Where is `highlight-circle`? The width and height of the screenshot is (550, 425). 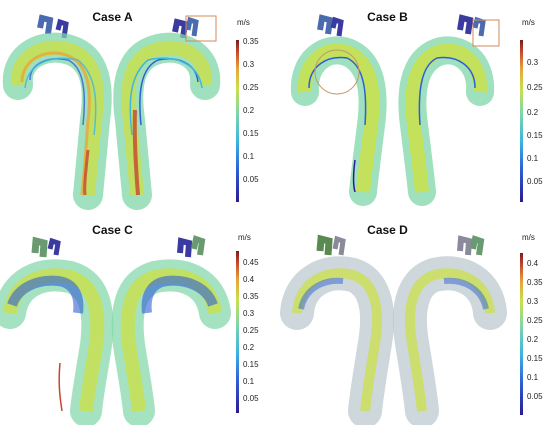 highlight-circle is located at coordinates (337, 72).